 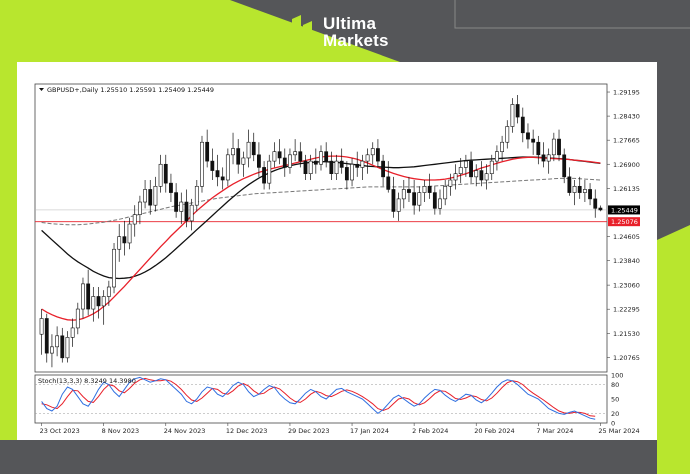 What do you see at coordinates (60, 431) in the screenshot?
I see `x-tick-label: 23 Oct 2023` at bounding box center [60, 431].